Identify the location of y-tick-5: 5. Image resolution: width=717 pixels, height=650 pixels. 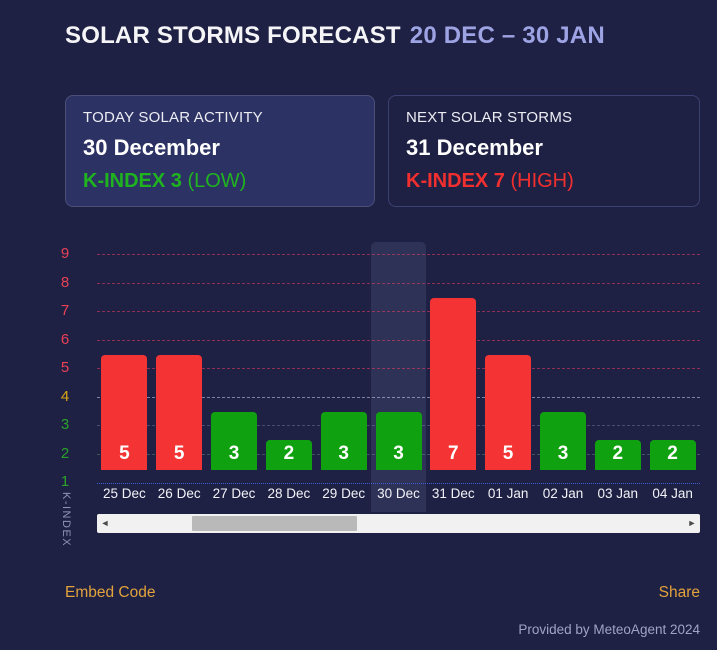
(65, 367).